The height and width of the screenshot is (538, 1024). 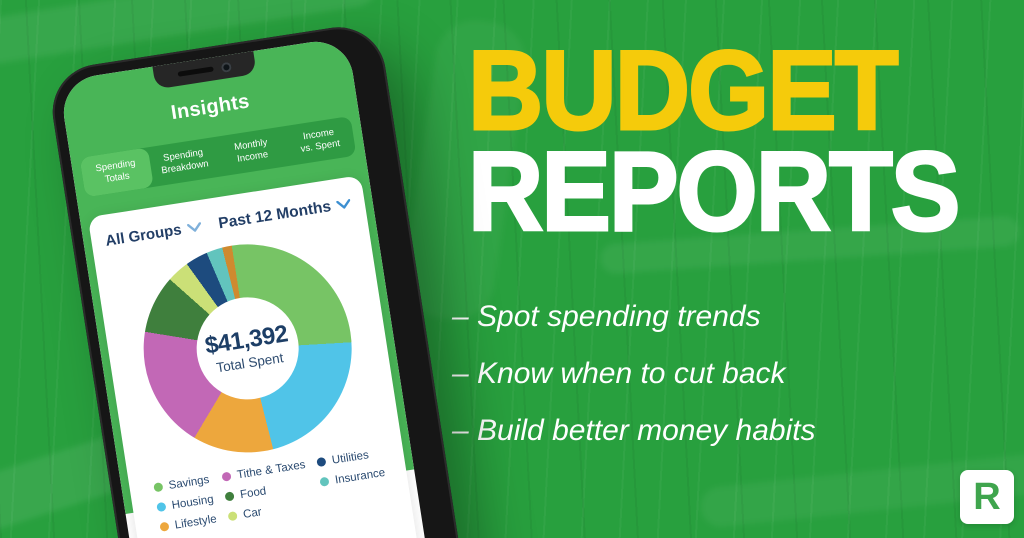 I want to click on spending-donut-chart: $41,392 Total Spent, so click(x=247, y=348).